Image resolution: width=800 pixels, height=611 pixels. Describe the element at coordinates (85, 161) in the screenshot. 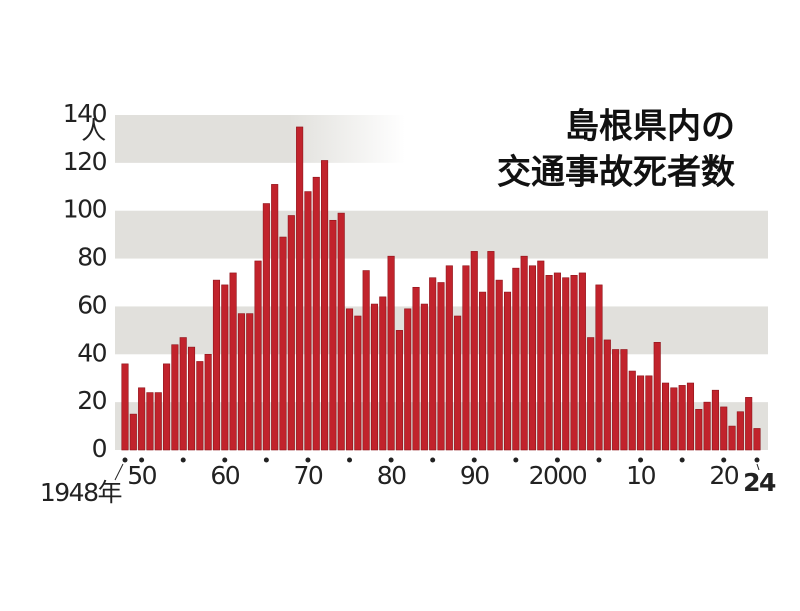

I see `y-tick-label: 120` at that location.